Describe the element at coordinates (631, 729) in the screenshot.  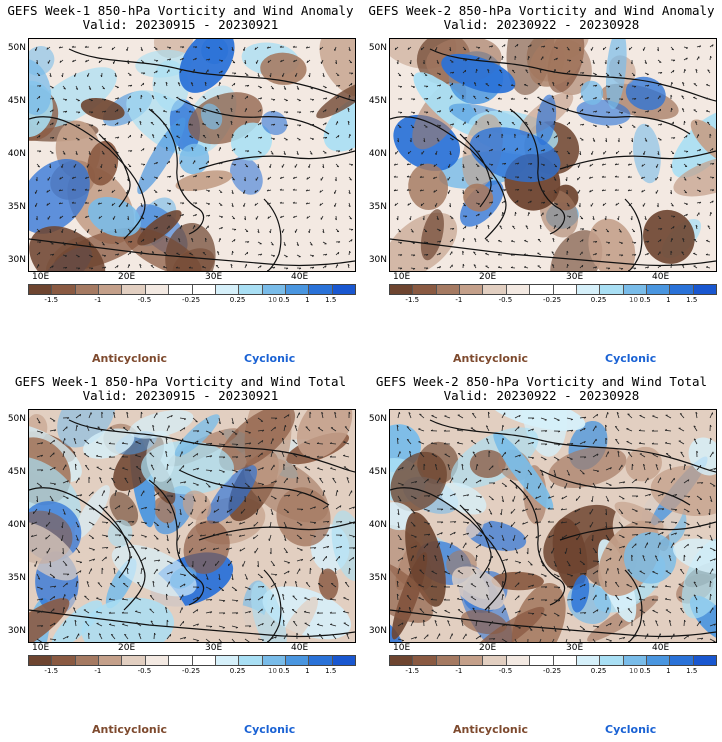
I see `cyclonic-label: Cyclonic` at that location.